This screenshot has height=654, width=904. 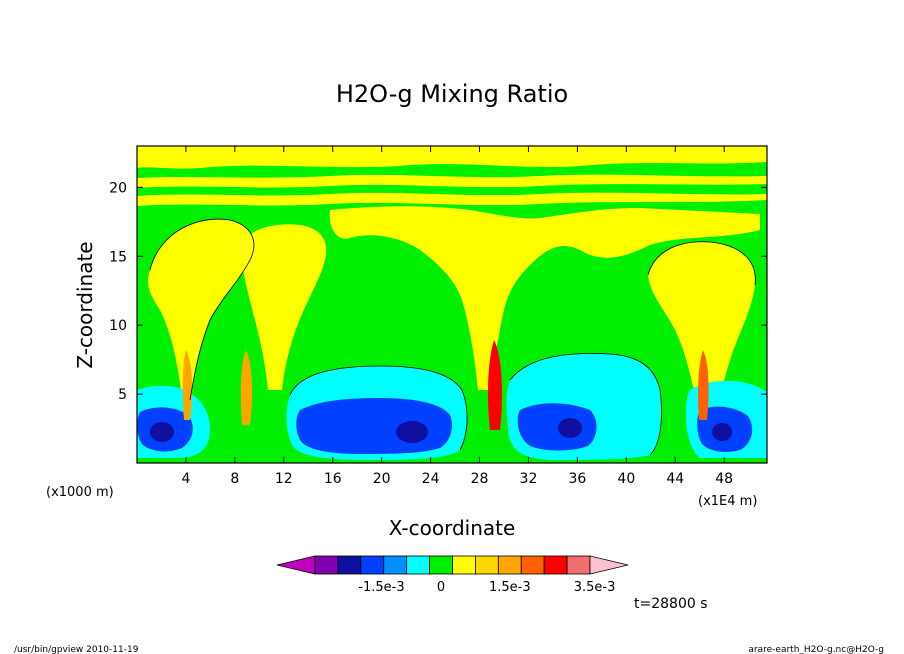 What do you see at coordinates (296, 565) in the screenshot?
I see `colorbar-min-arrow` at bounding box center [296, 565].